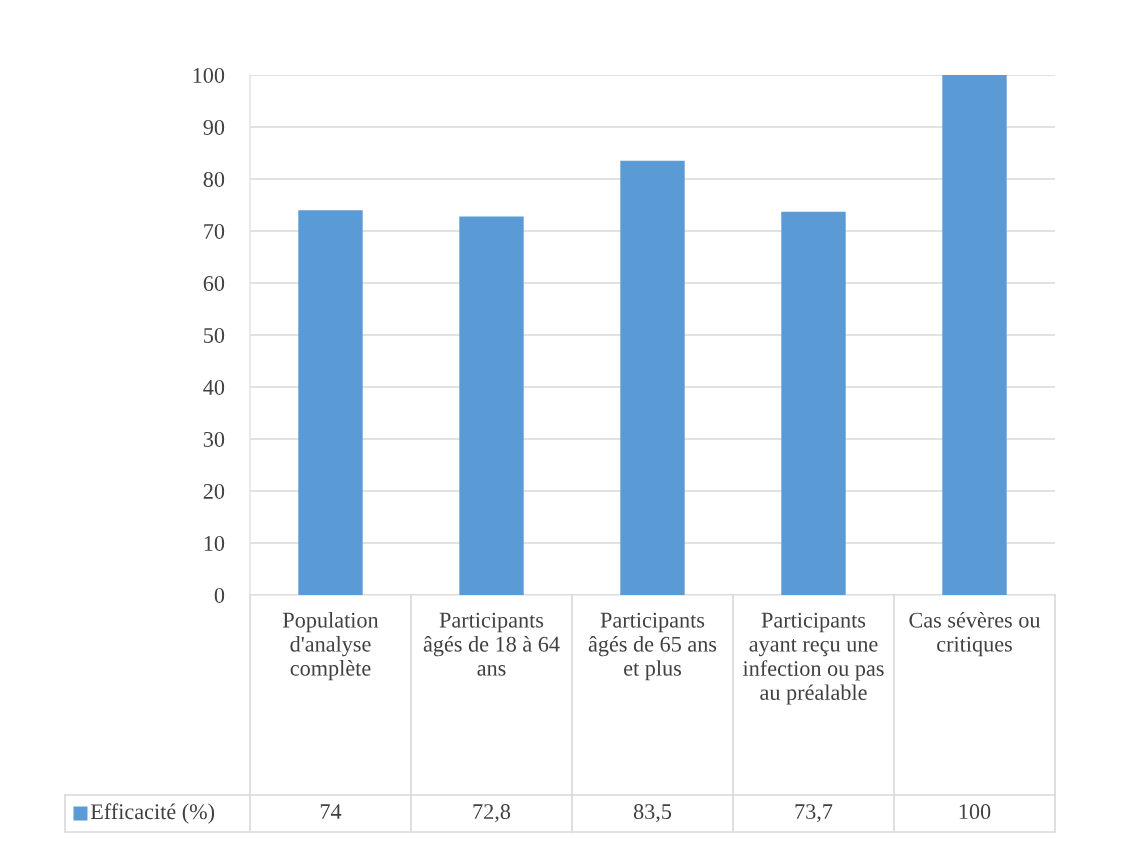 This screenshot has width=1147, height=850. I want to click on y-tick-label: 20, so click(214, 491).